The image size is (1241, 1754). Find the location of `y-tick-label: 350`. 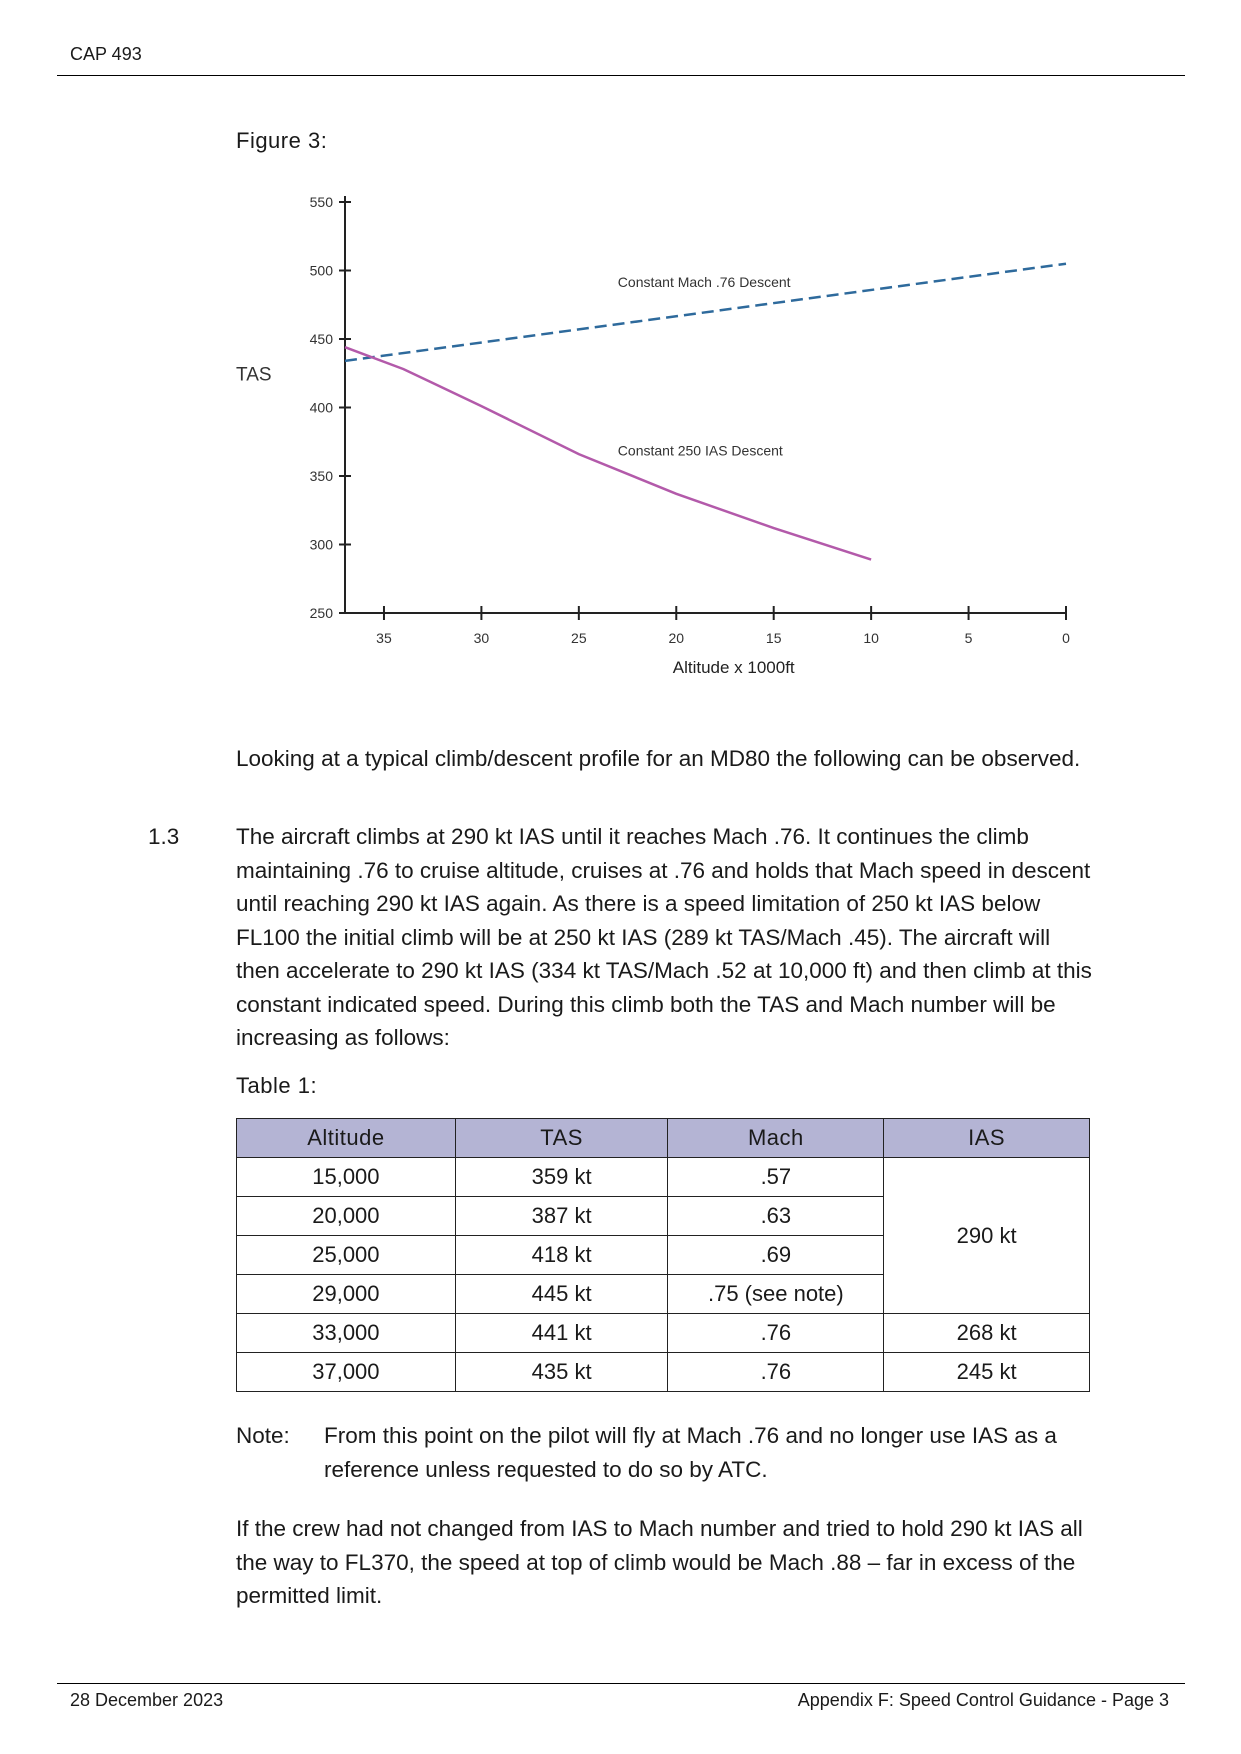

y-tick-label: 350 is located at coordinates (322, 476).